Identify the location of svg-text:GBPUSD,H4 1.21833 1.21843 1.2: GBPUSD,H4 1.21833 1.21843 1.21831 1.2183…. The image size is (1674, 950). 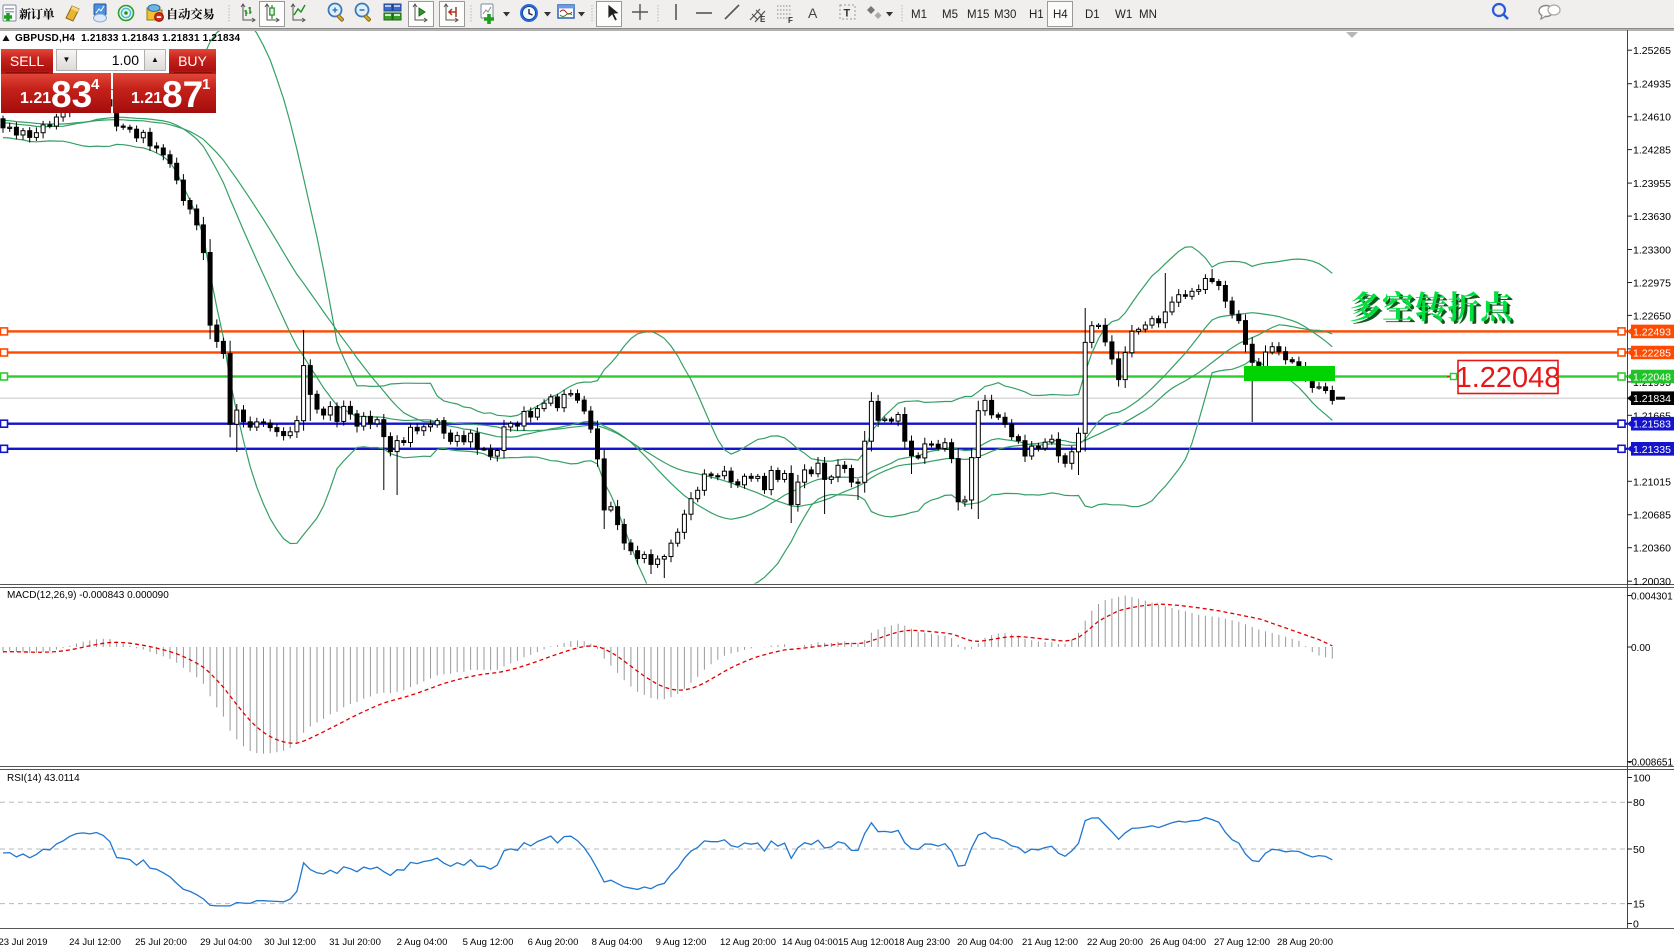
(127, 38).